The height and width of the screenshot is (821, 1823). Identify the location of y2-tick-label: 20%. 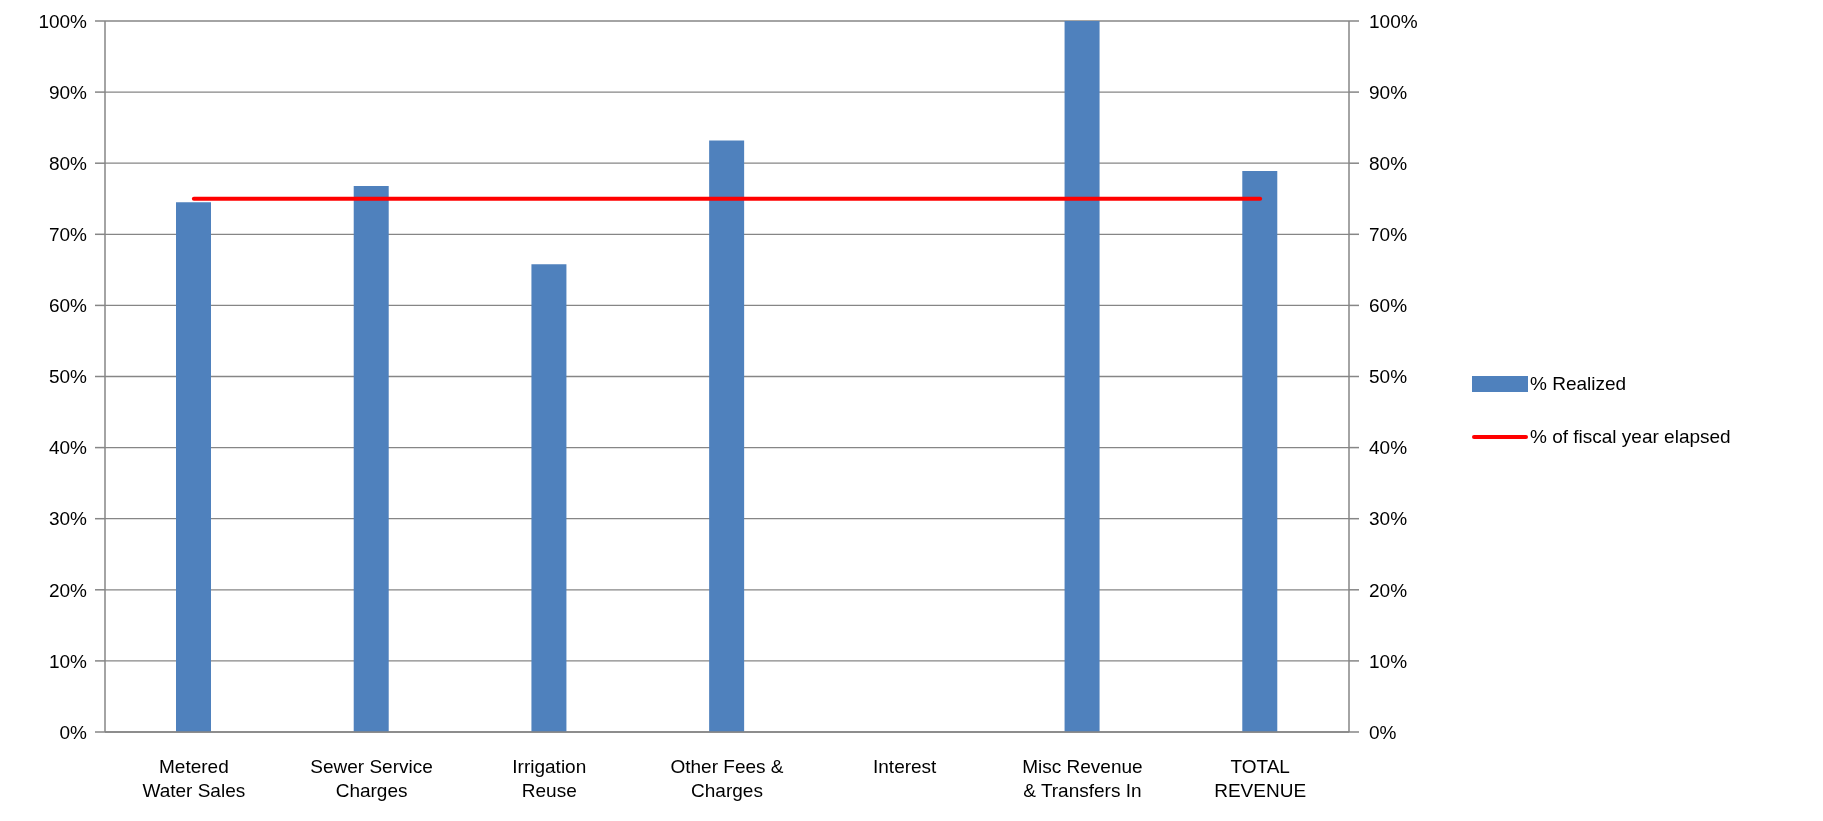
(1388, 590).